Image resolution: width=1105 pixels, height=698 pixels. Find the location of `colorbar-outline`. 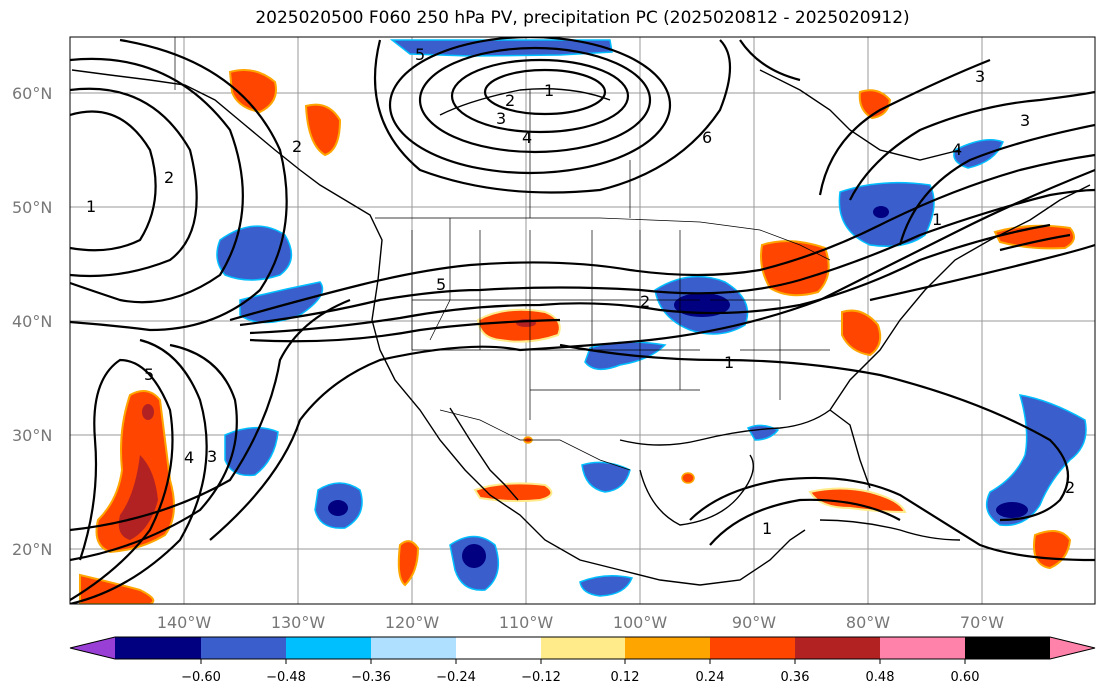

colorbar-outline is located at coordinates (582, 648).